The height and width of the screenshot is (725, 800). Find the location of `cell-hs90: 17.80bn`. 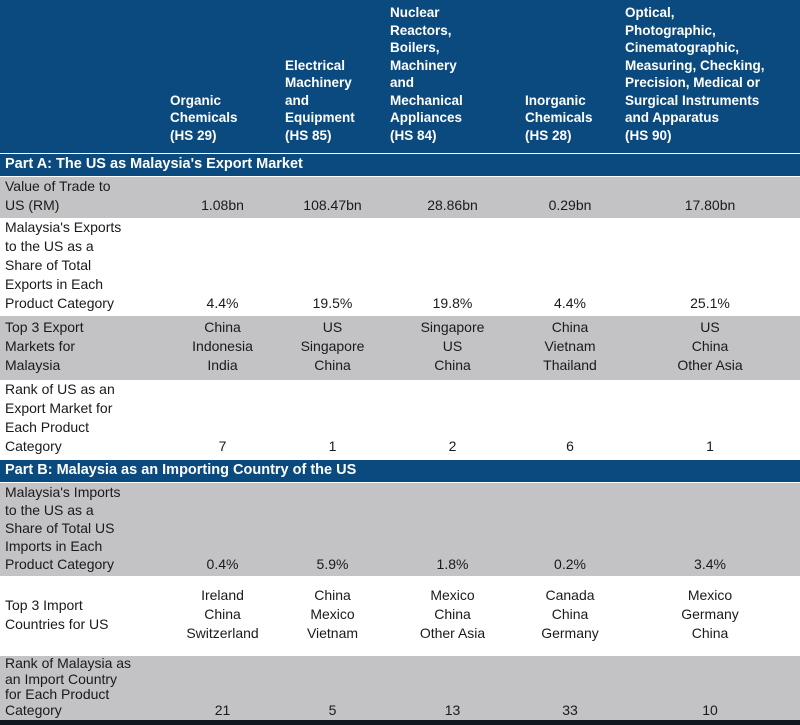

cell-hs90: 17.80bn is located at coordinates (710, 197).